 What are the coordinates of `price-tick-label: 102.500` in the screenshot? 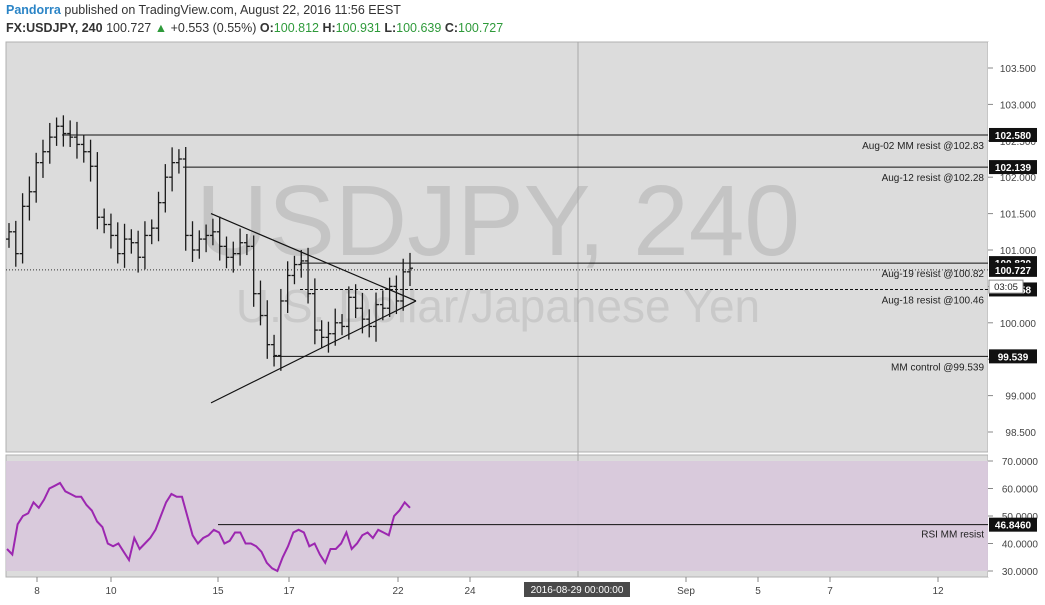 It's located at (1018, 142).